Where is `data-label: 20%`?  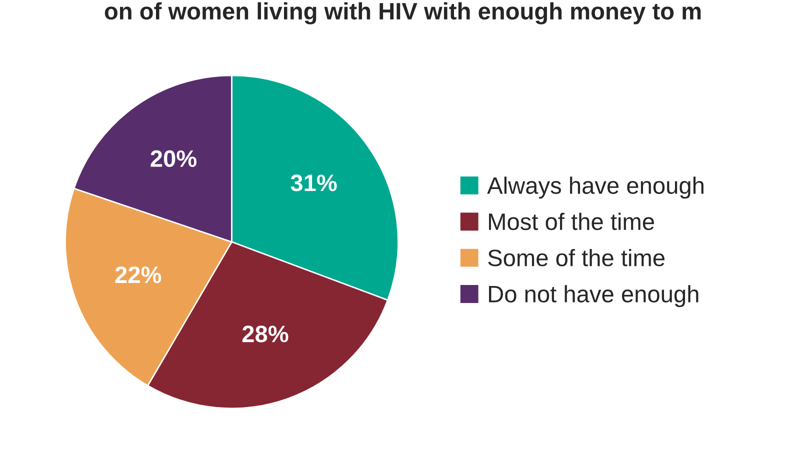
data-label: 20% is located at coordinates (173, 159).